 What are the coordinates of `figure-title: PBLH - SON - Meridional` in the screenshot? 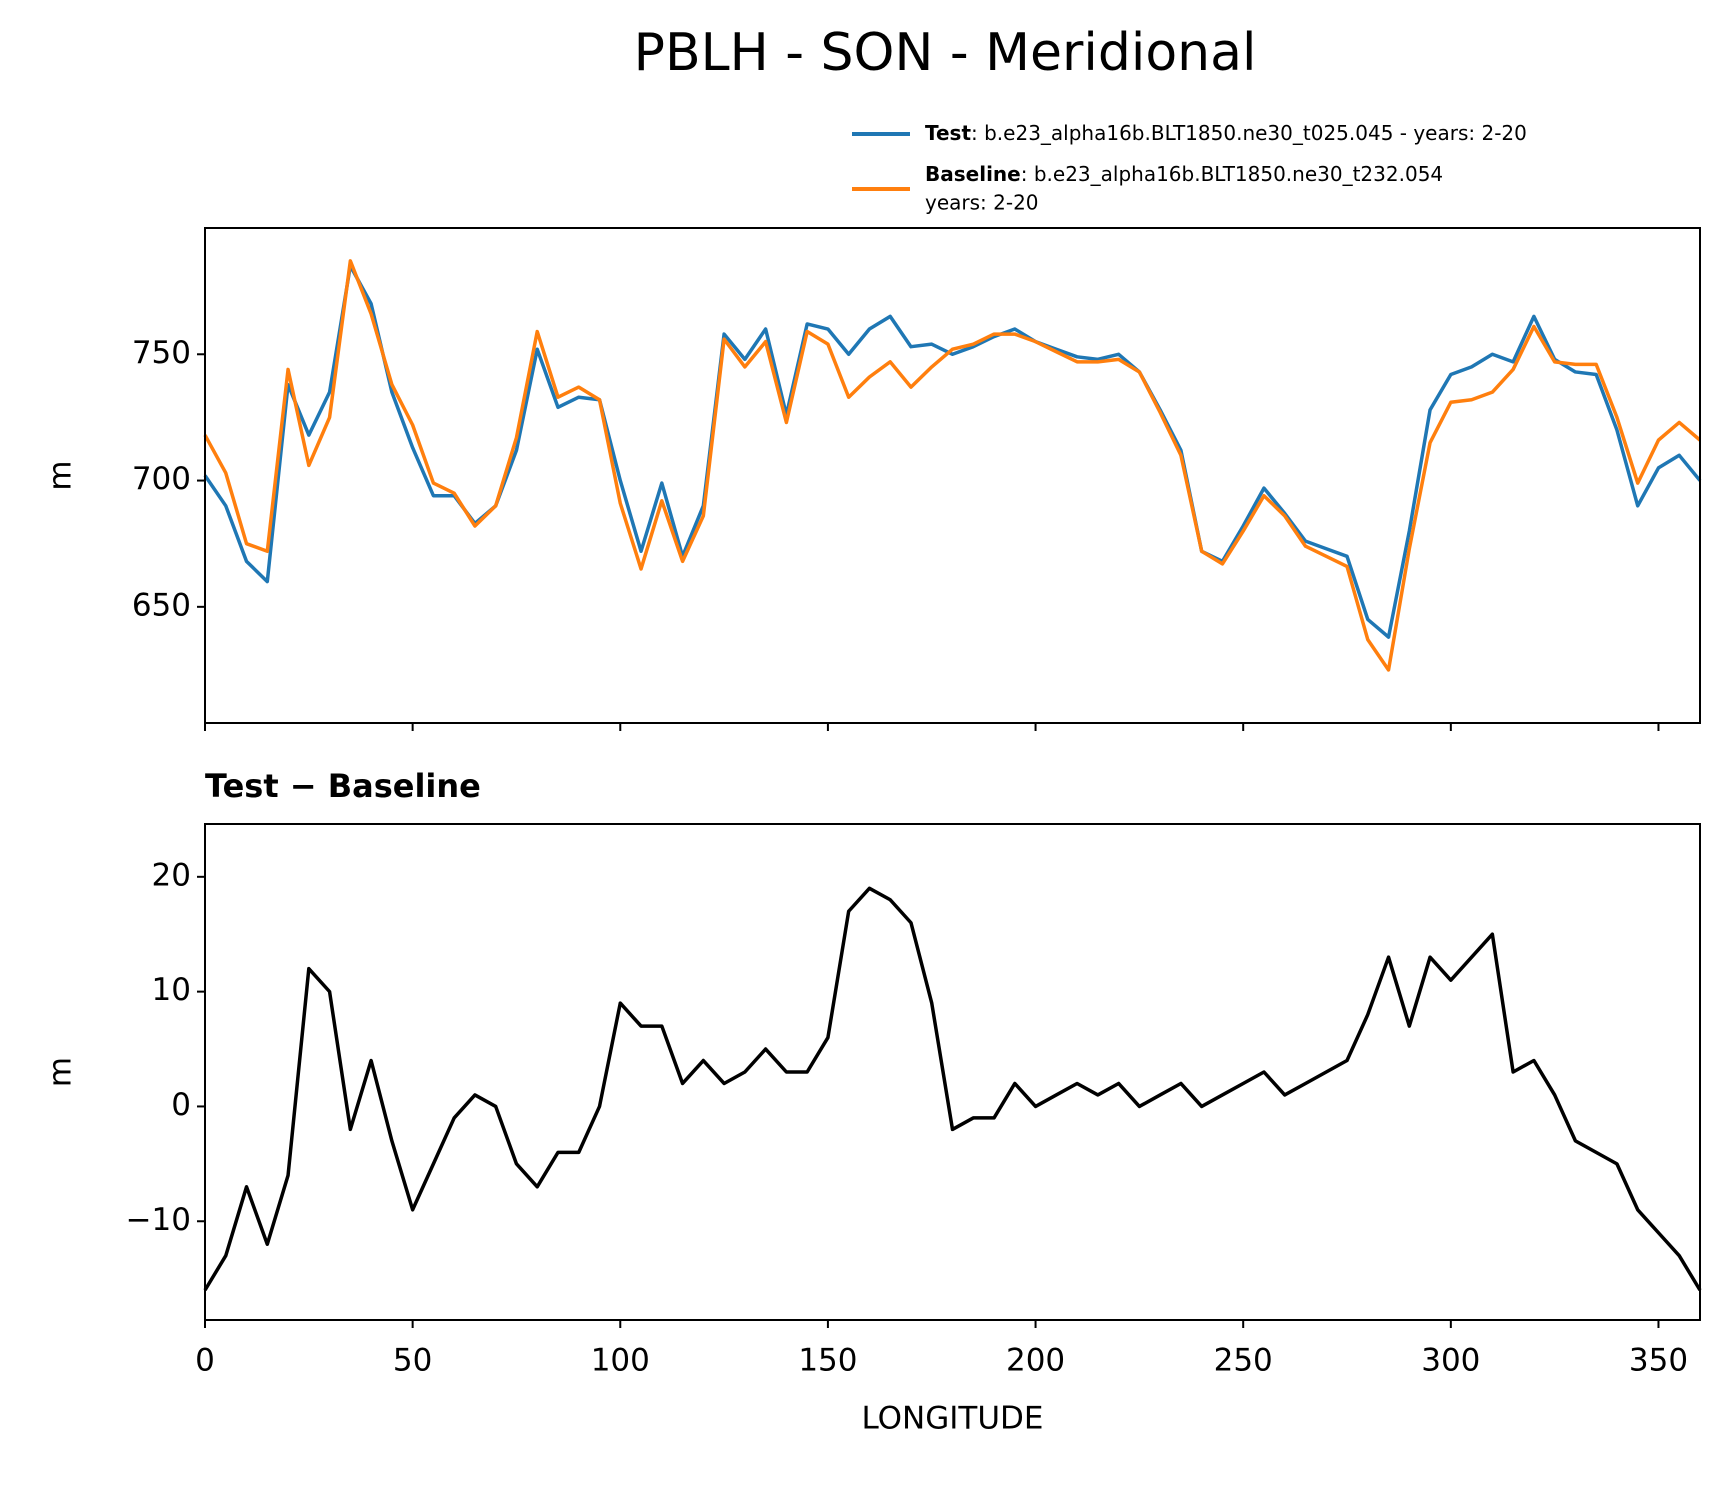 It's located at (945, 53).